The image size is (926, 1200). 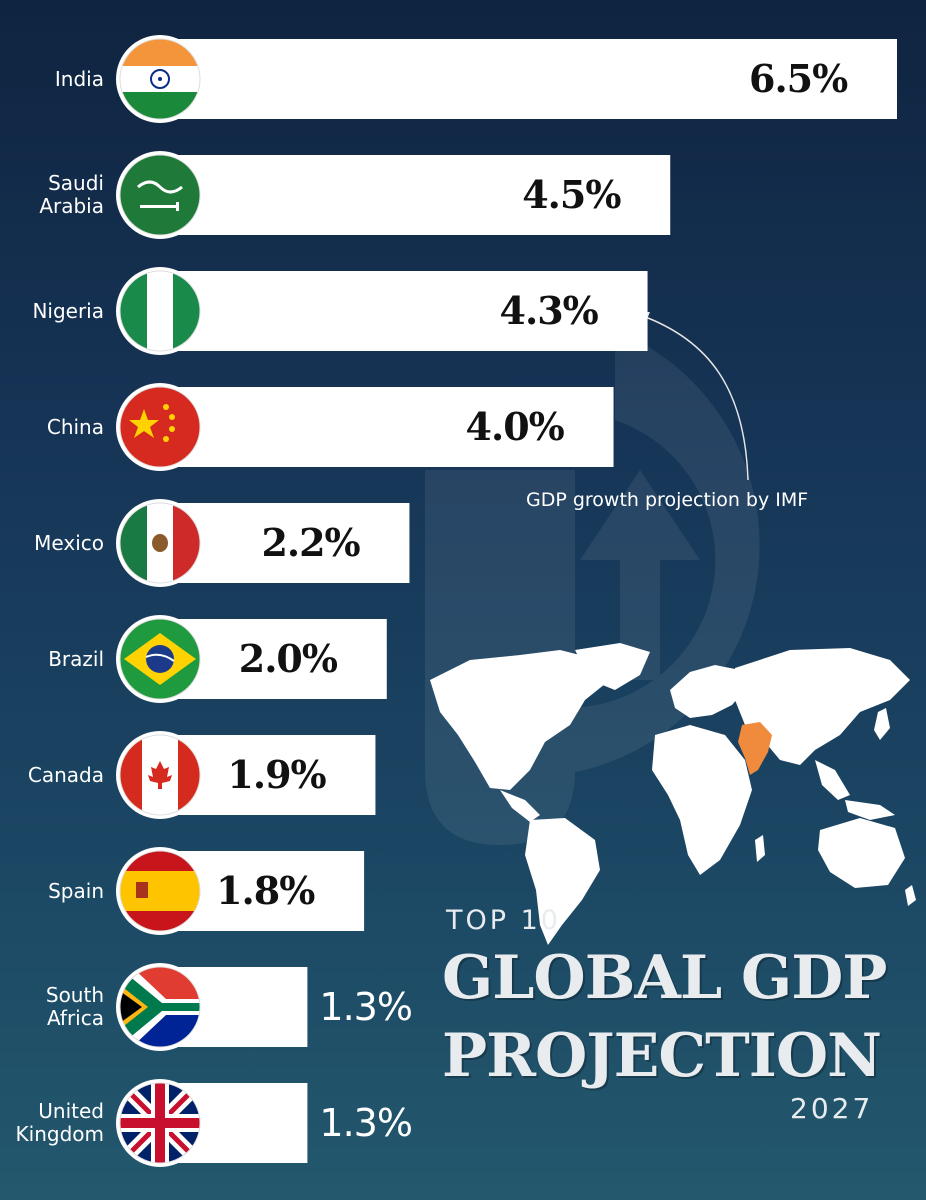 I want to click on nigeria-flag-icon, so click(x=160, y=311).